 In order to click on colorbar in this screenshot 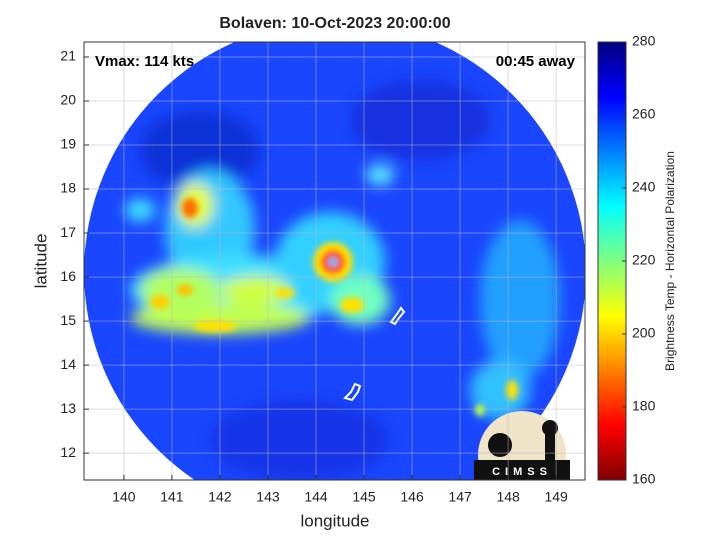, I will do `click(612, 261)`.